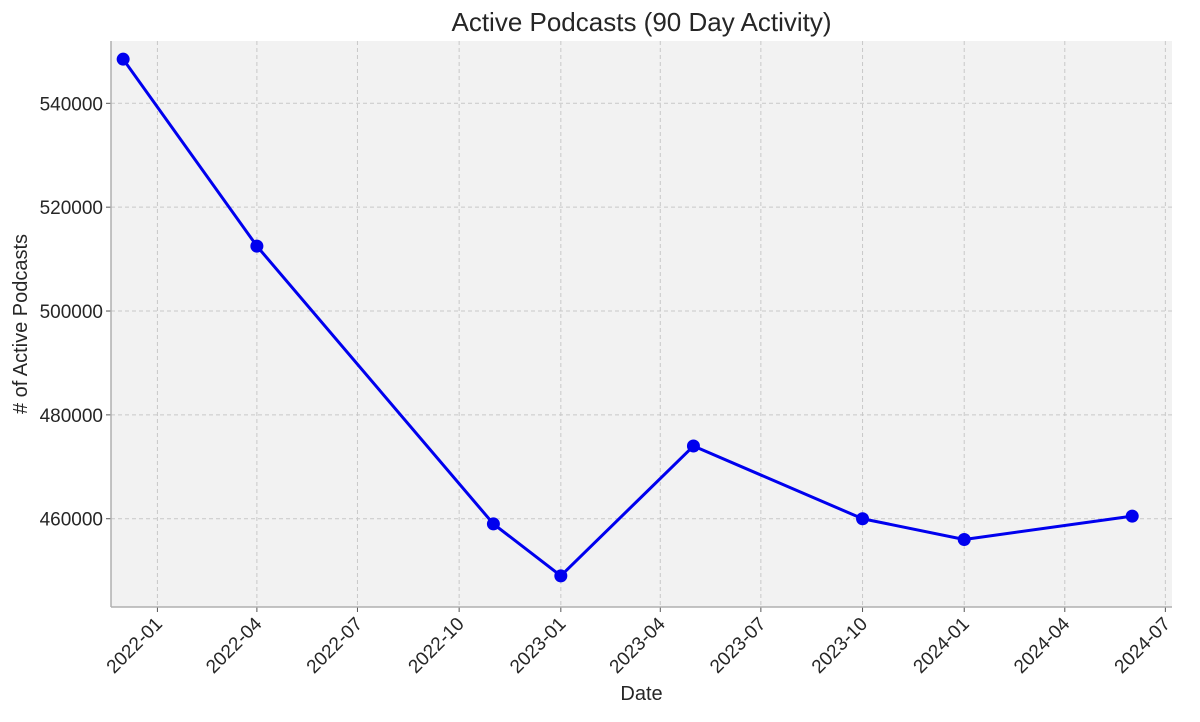 Image resolution: width=1200 pixels, height=722 pixels. Describe the element at coordinates (71, 312) in the screenshot. I see `y-tick-label: 500000` at that location.